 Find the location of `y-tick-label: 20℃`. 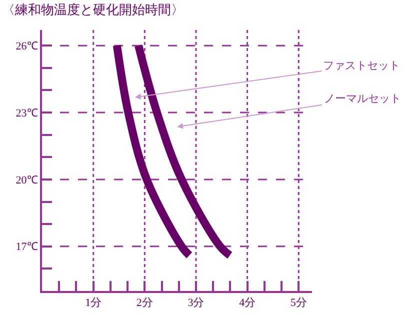

y-tick-label: 20℃ is located at coordinates (27, 180).